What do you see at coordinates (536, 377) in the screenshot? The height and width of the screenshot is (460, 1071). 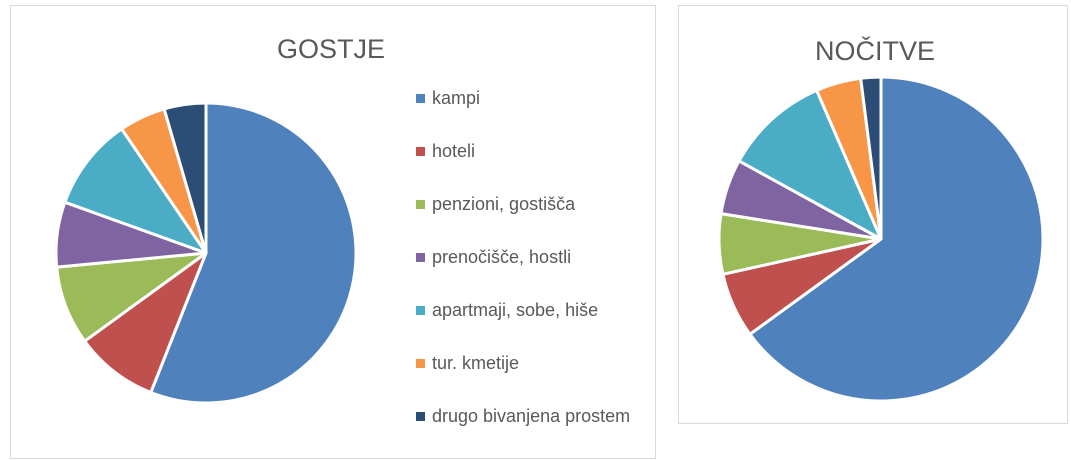 I see `legend-item: tur. kmetije` at bounding box center [536, 377].